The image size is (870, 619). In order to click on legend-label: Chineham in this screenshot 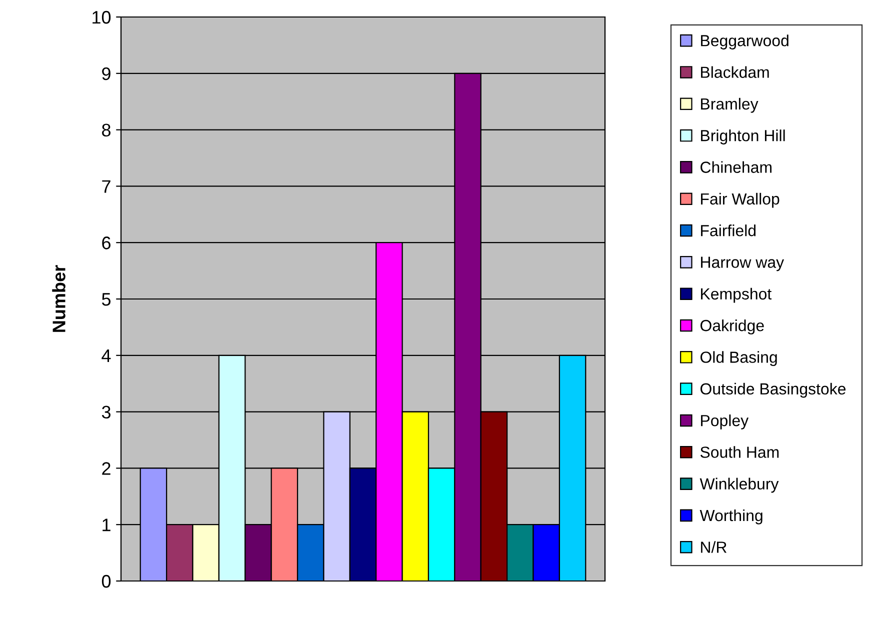, I will do `click(736, 167)`.